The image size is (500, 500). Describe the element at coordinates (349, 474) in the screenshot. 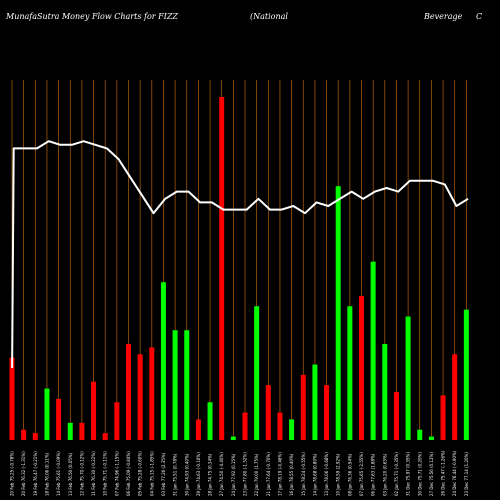

I see `x-tick-label: 08 Jan 76.36 (0.94%)` at that location.